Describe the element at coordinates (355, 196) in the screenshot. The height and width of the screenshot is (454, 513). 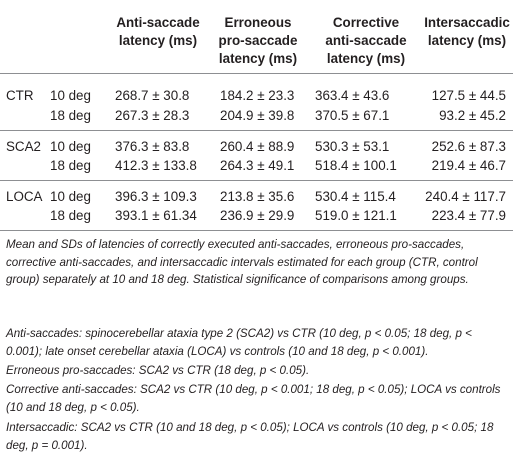
I see `cell-corrective: 530.4 ± 115.4` at that location.